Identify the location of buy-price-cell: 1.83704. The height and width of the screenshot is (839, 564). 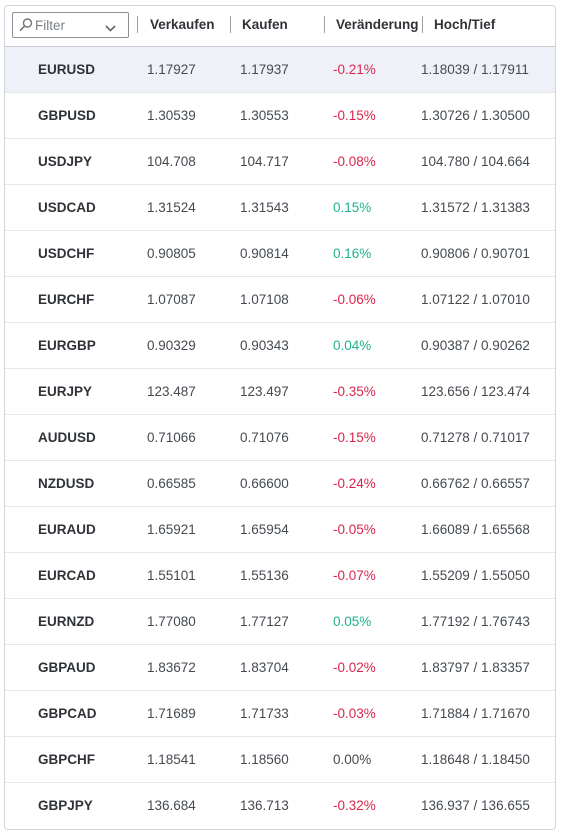
(264, 667).